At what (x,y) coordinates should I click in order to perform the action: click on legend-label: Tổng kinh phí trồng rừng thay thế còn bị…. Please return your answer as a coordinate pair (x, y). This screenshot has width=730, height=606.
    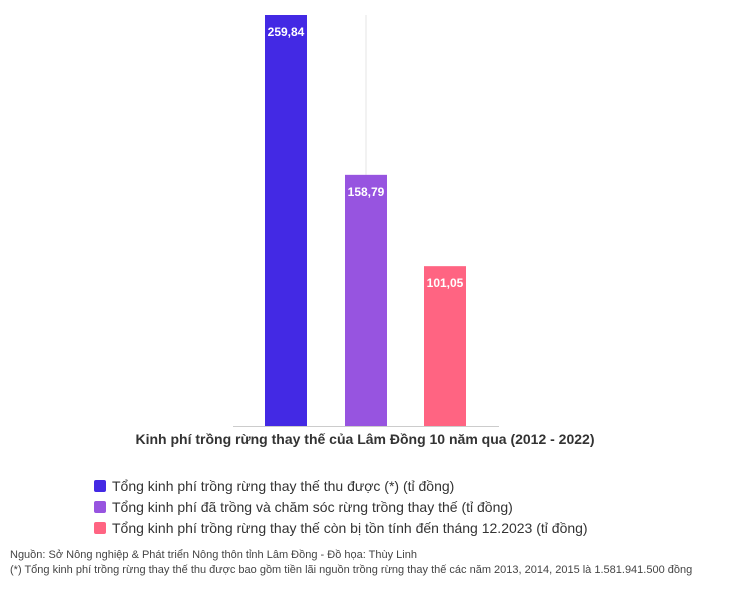
    Looking at the image, I should click on (350, 527).